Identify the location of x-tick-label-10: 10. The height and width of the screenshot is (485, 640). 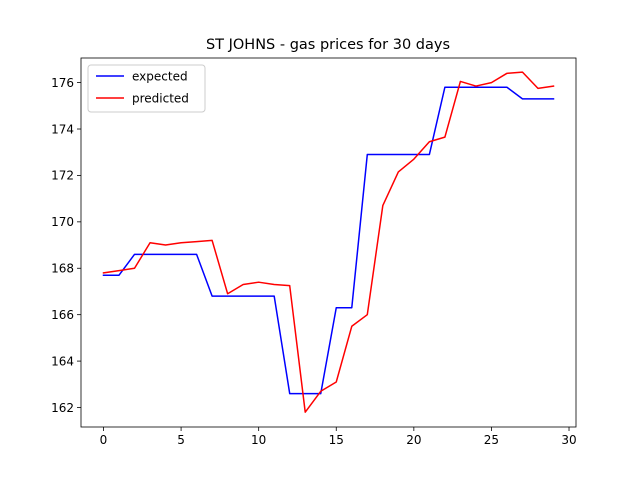
(258, 440).